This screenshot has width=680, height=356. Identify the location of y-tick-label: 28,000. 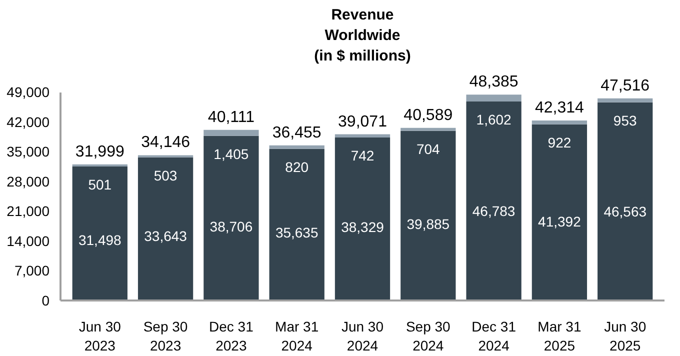
(28, 181).